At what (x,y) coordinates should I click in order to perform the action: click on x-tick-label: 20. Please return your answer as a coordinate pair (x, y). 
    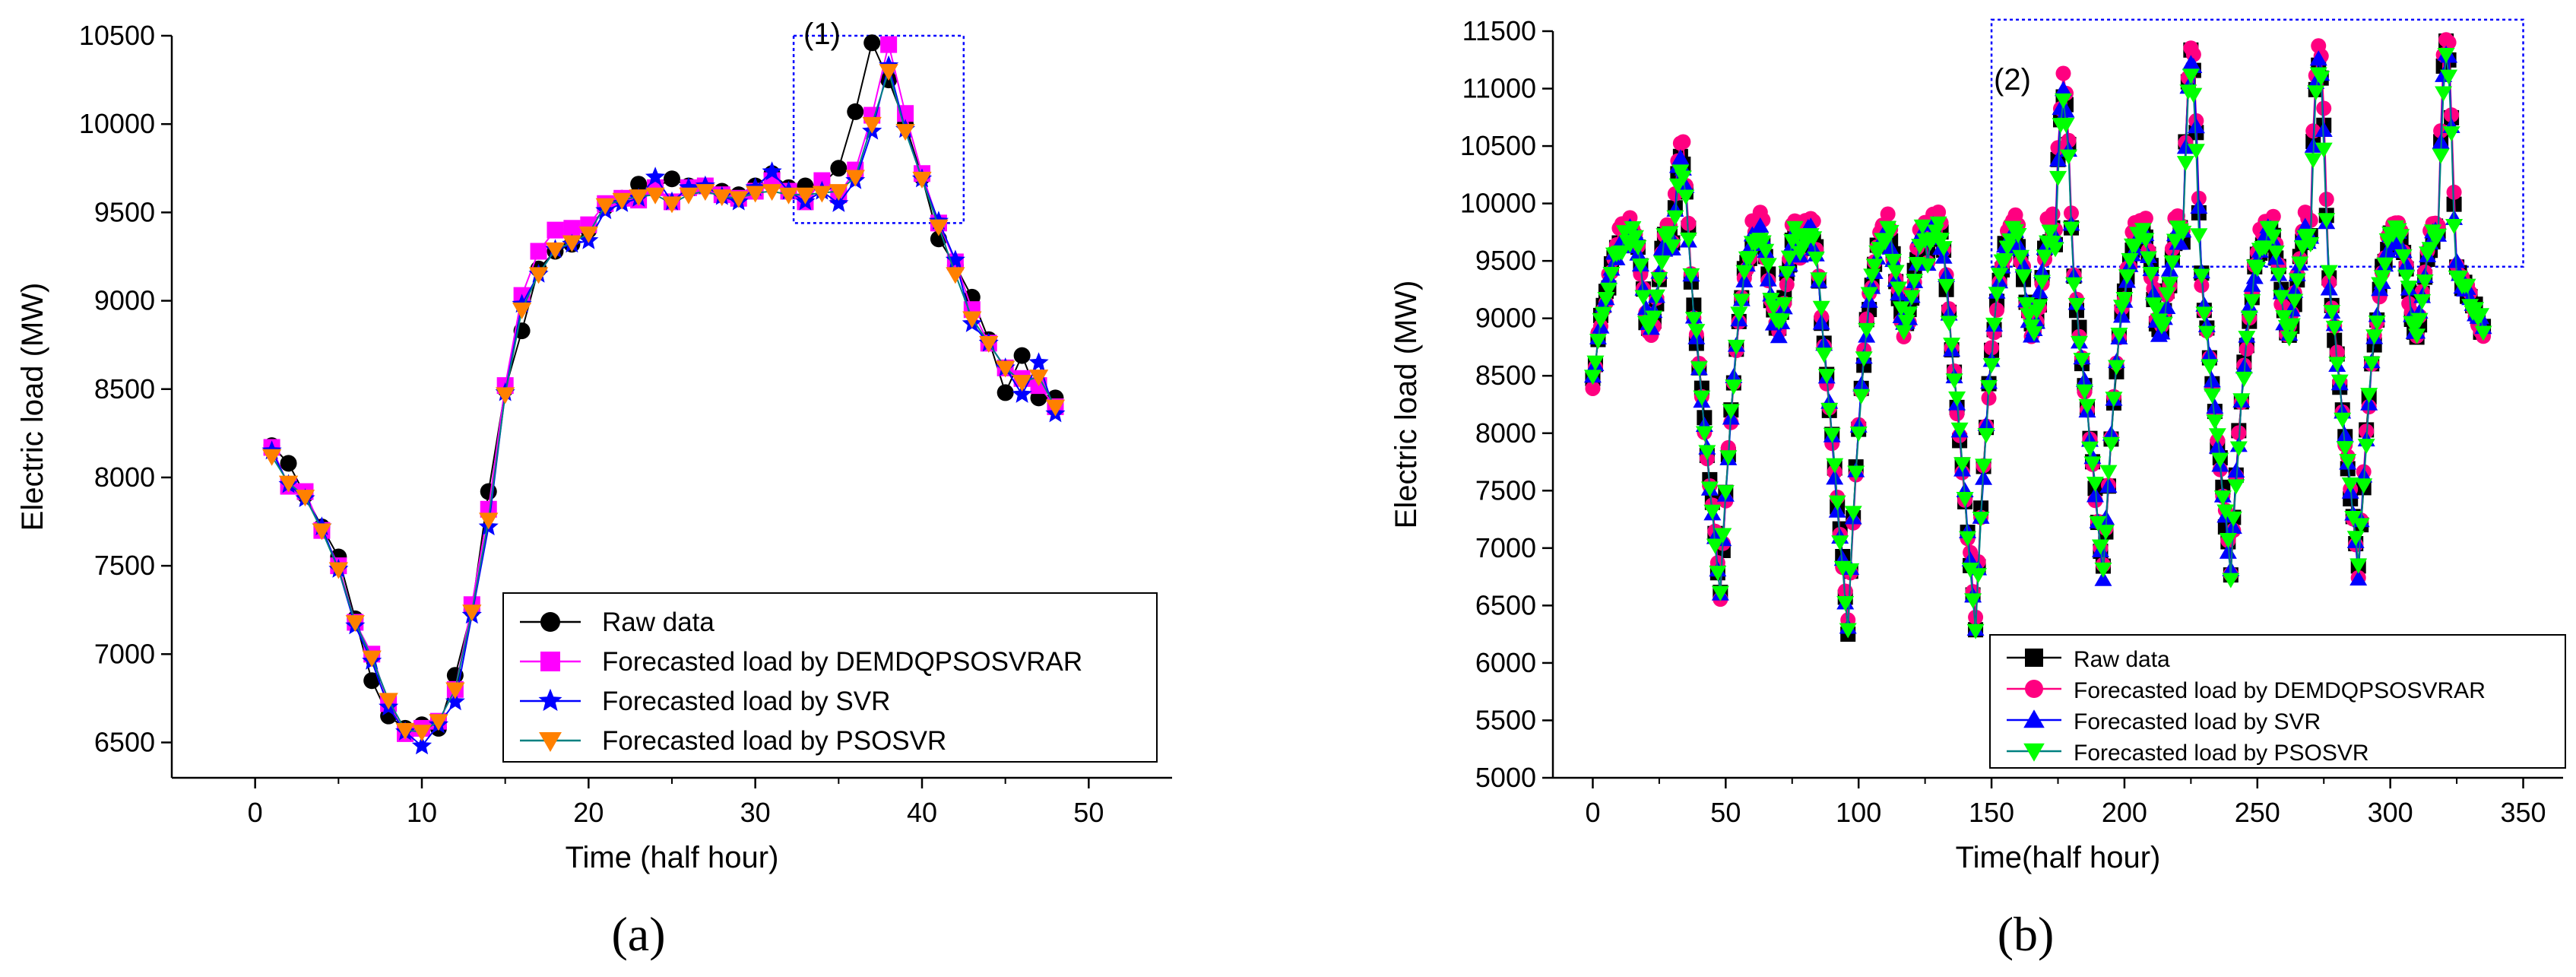
    Looking at the image, I should click on (588, 812).